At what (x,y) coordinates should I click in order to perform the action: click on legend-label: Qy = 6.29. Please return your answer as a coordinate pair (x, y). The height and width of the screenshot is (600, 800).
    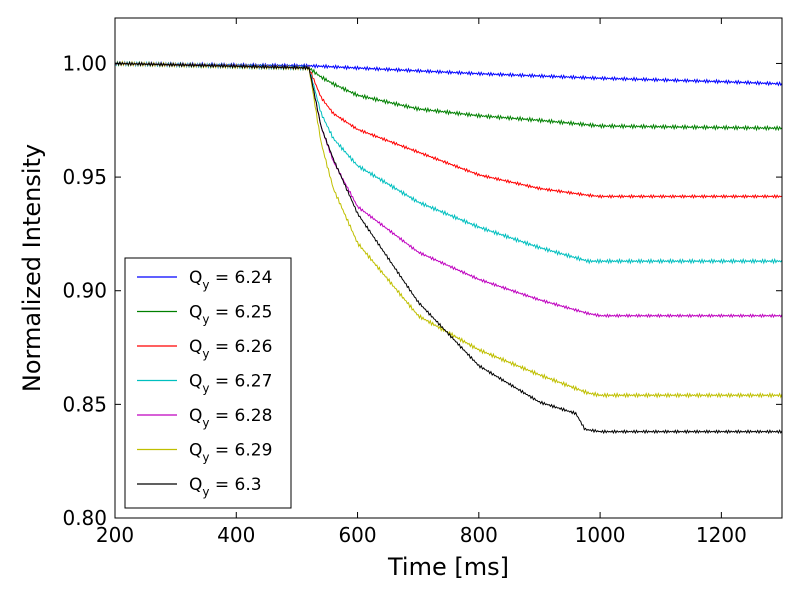
    Looking at the image, I should click on (230, 453).